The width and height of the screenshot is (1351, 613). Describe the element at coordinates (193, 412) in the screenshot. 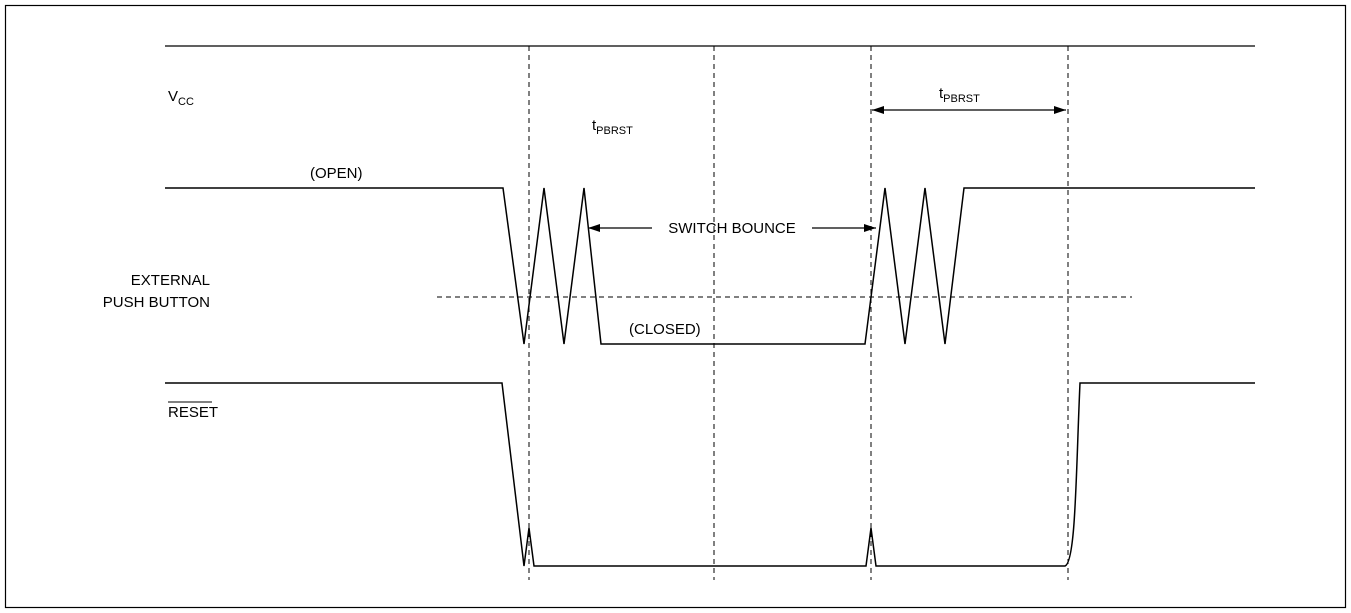

I see `reset-label: RESET` at that location.